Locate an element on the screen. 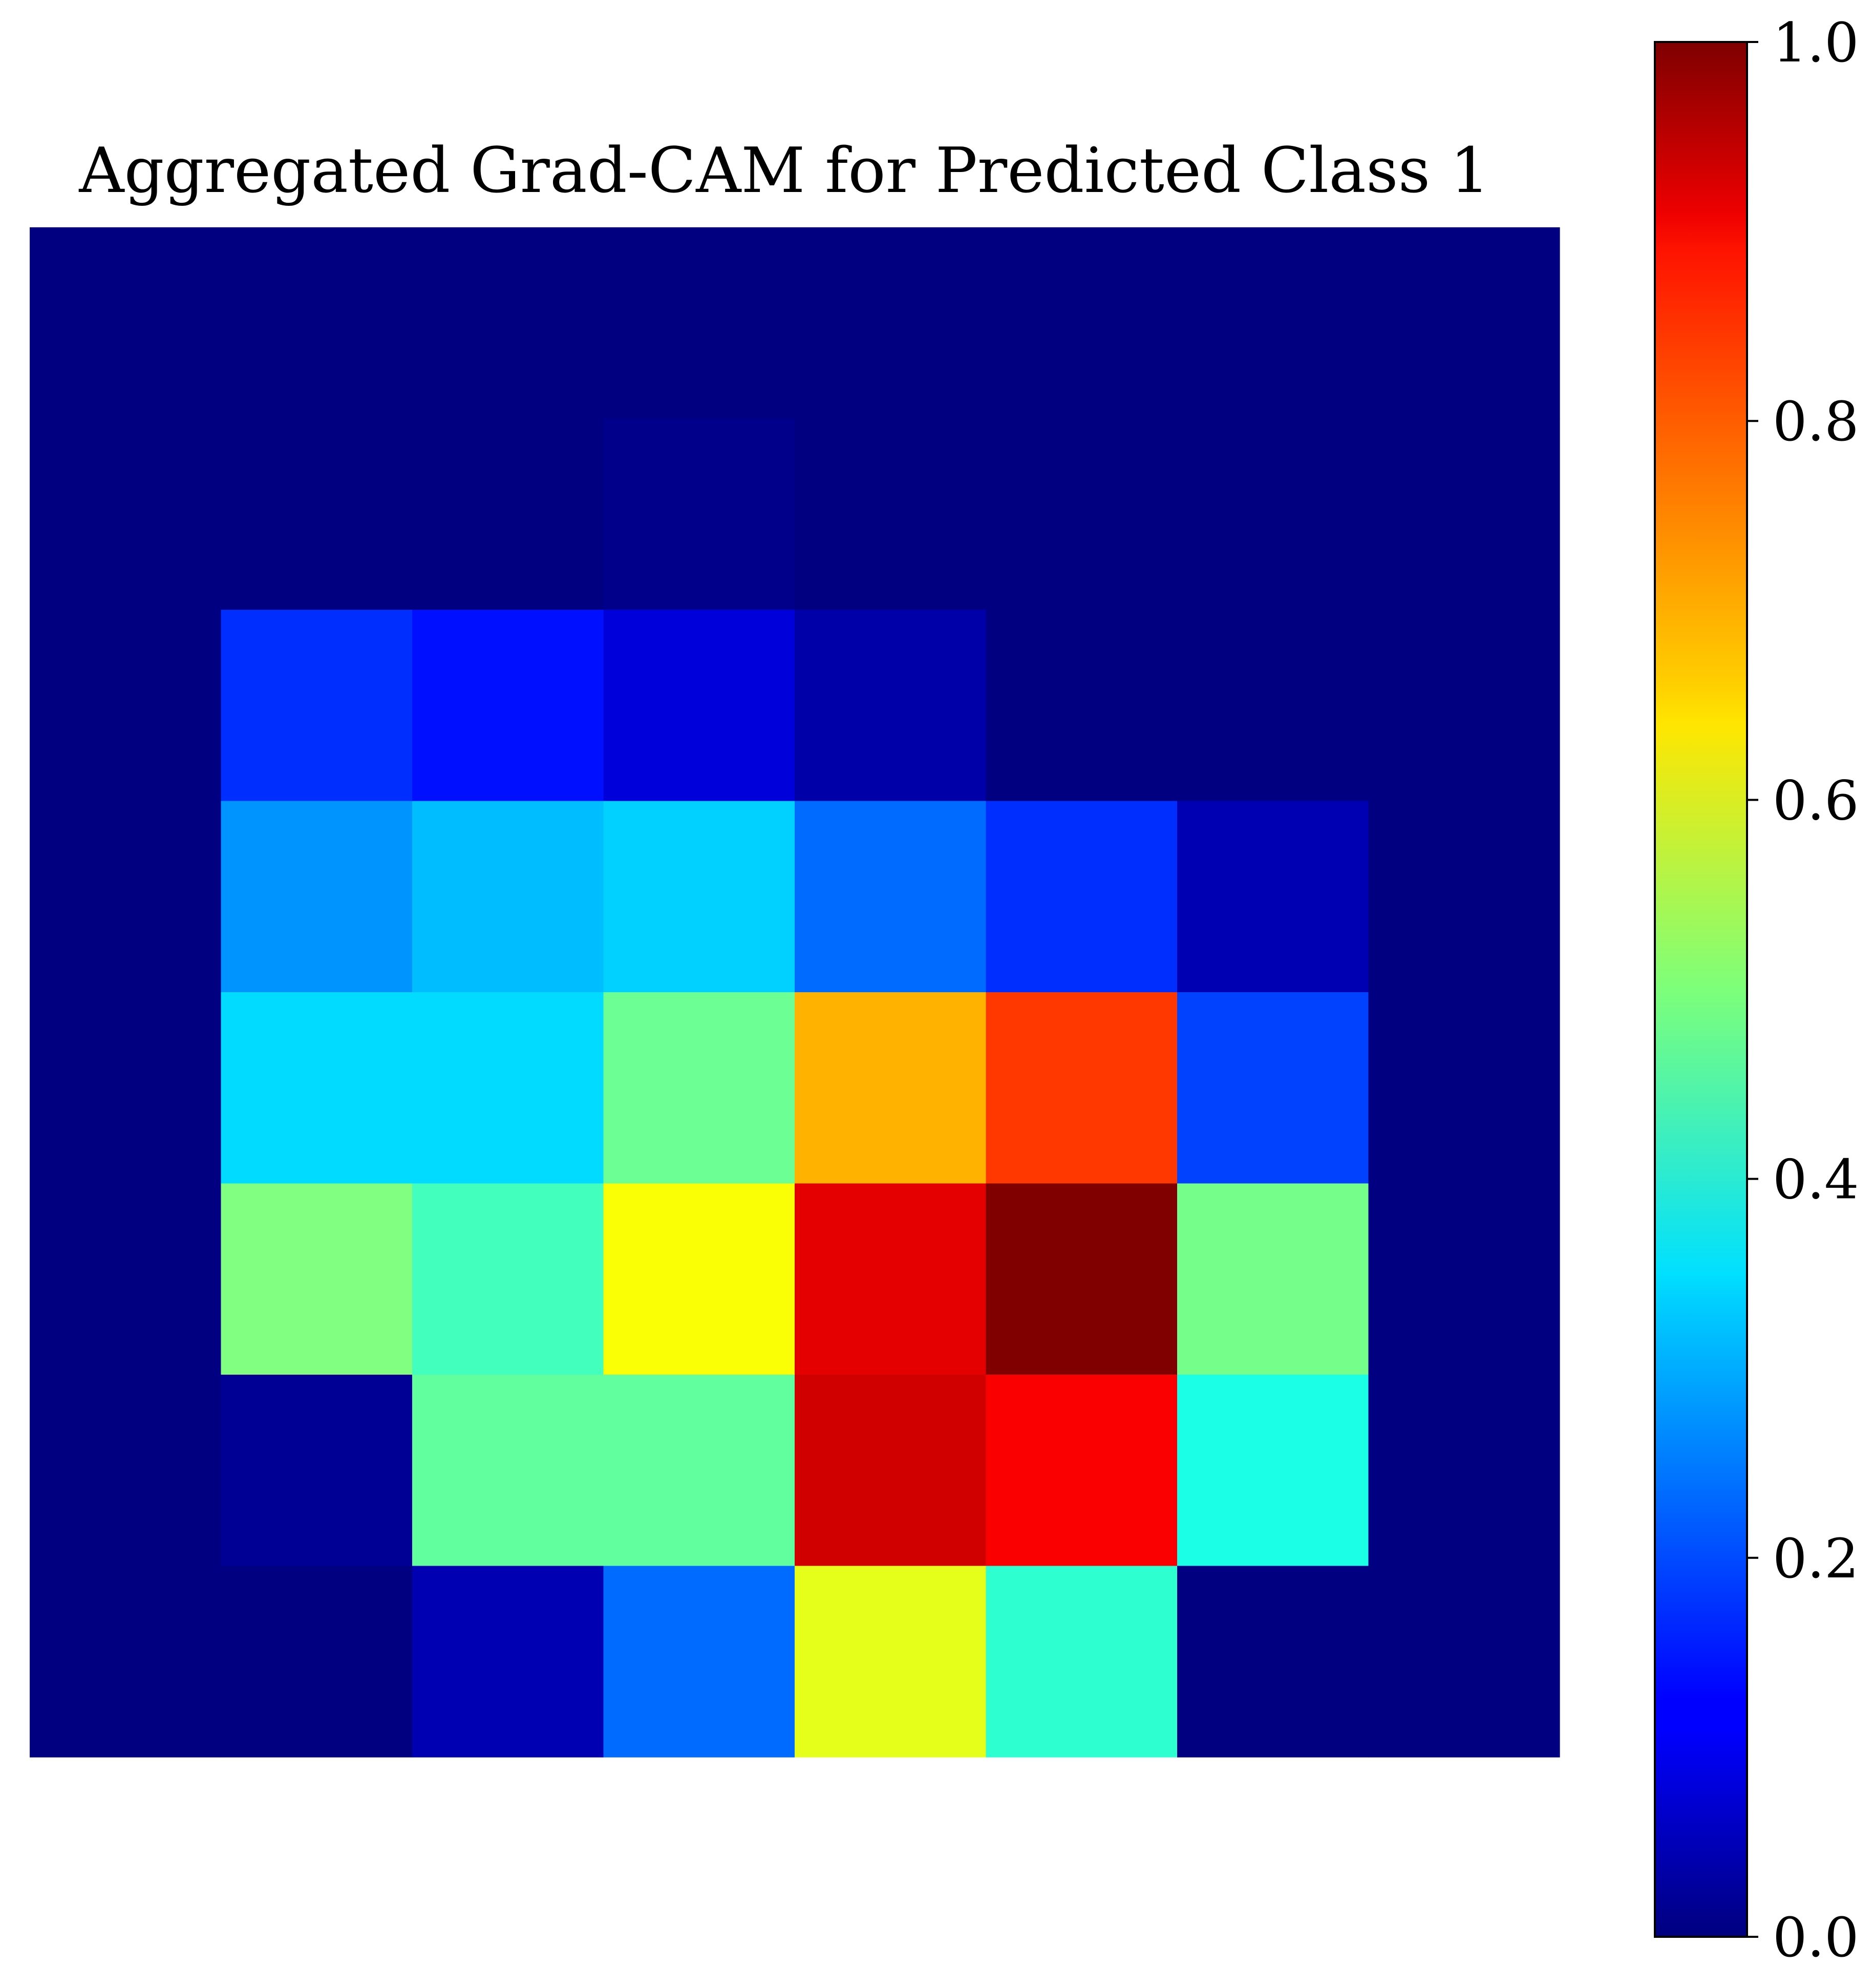  heatmap-cell-r1-c3 is located at coordinates (699, 514).